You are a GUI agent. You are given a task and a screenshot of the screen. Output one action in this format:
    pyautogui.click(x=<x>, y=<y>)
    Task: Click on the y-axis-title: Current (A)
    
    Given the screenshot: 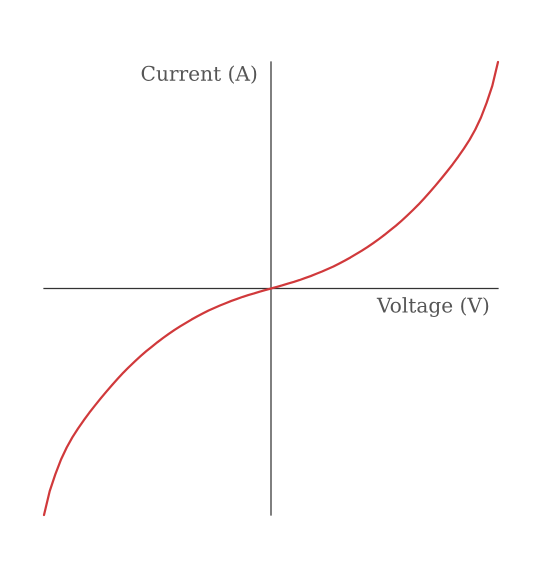 What is the action you would take?
    pyautogui.click(x=199, y=74)
    